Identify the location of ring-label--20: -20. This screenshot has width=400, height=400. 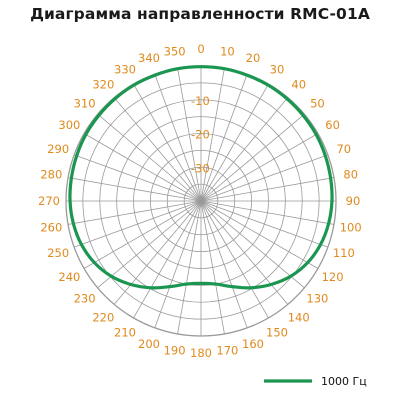
(200, 135).